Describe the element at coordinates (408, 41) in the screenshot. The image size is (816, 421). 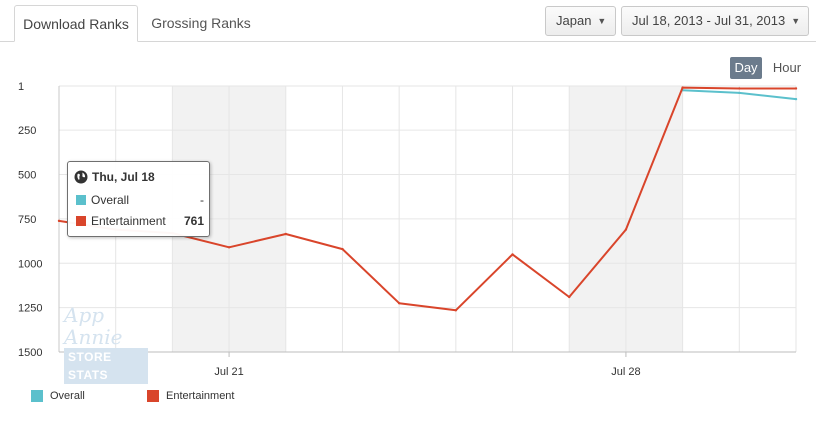
I see `tab-bar-divider` at that location.